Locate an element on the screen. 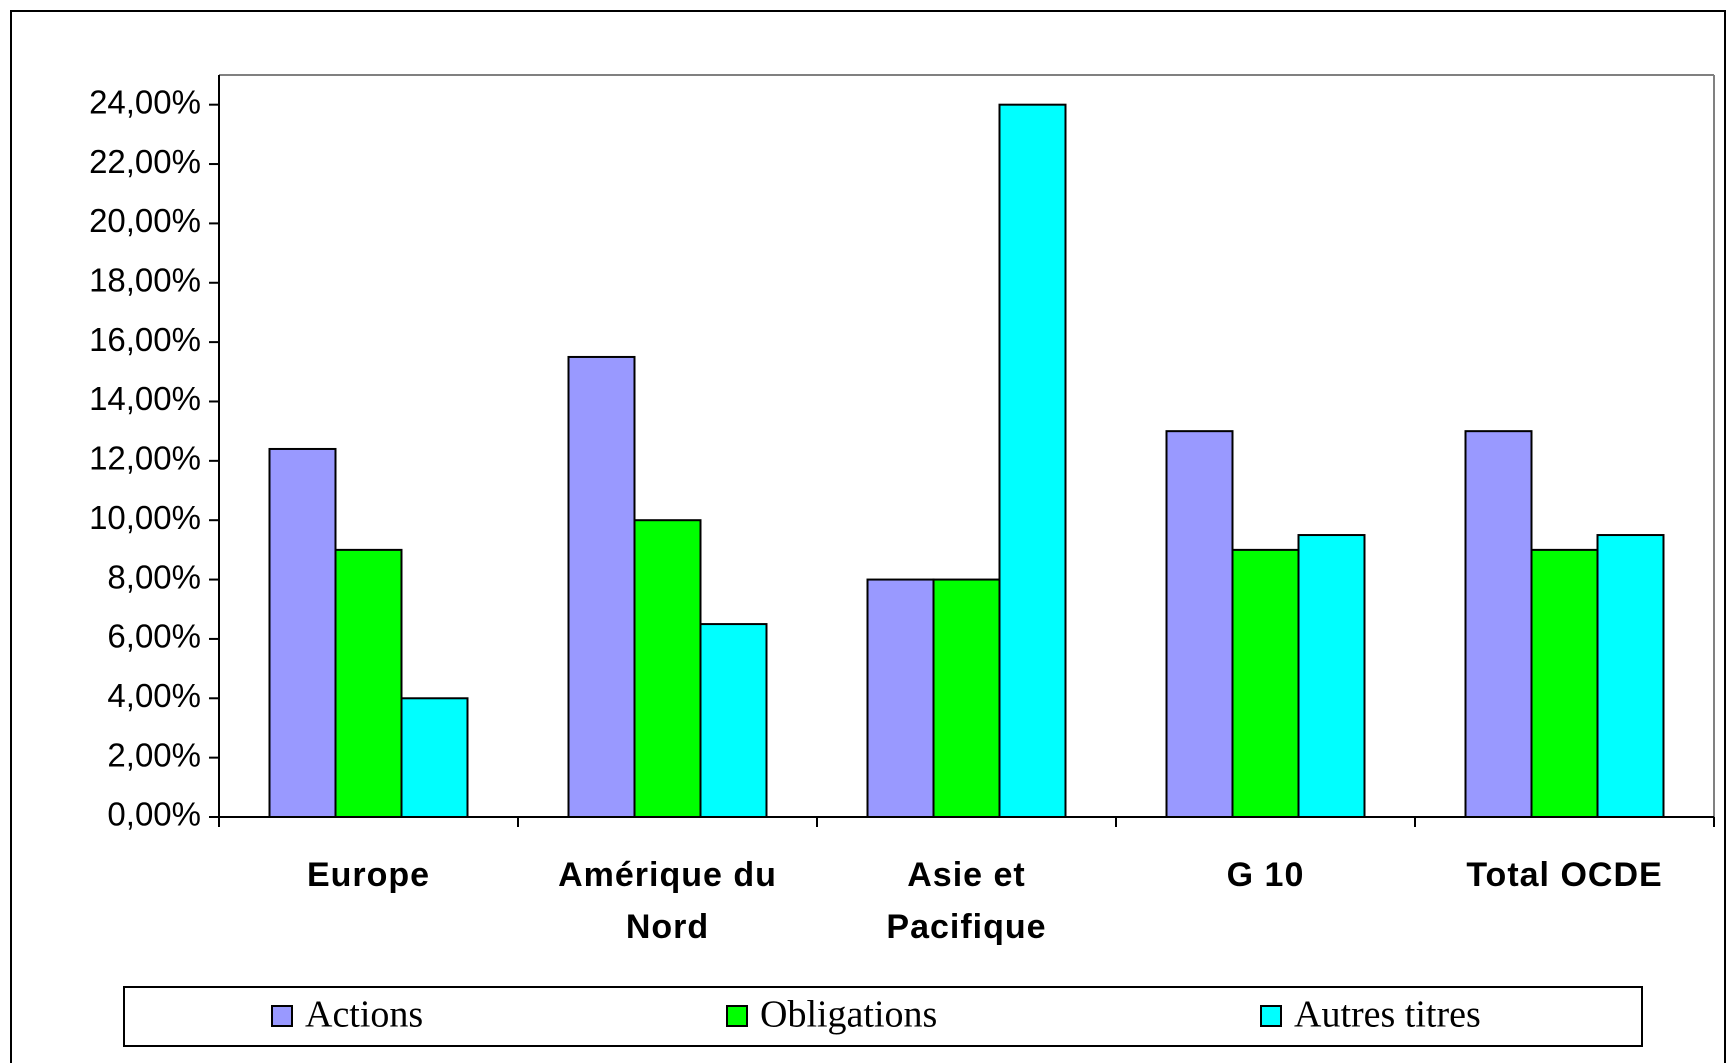  y-tick-label: 24,00% is located at coordinates (145, 101).